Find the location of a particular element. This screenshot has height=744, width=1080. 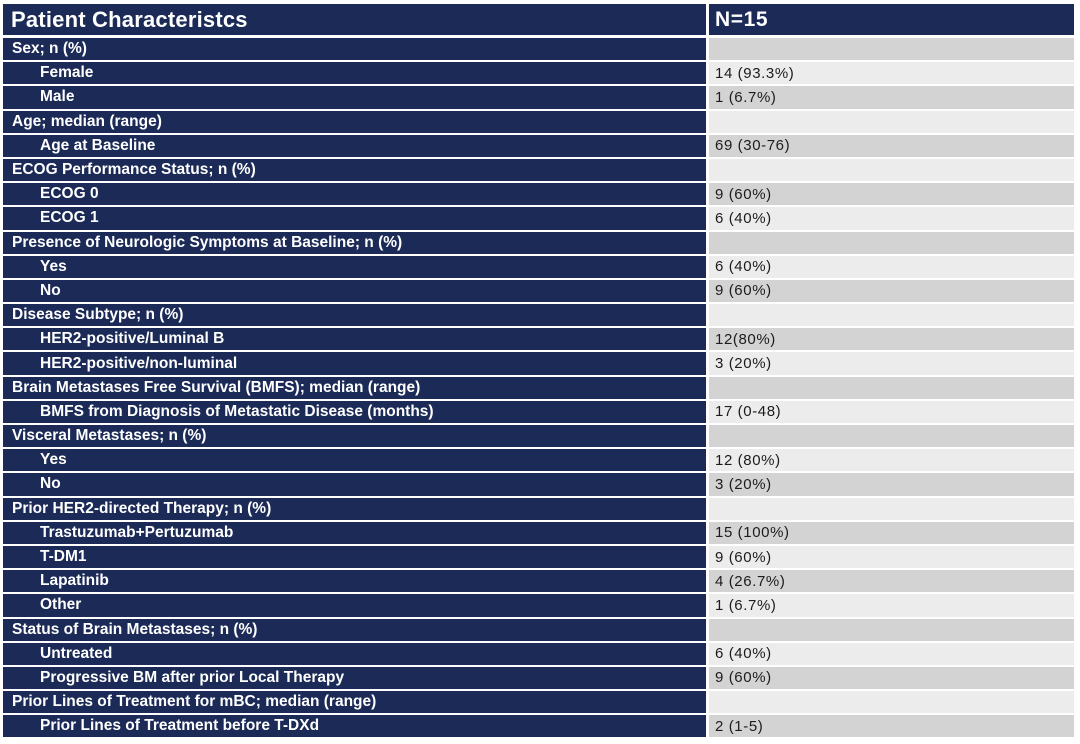

row-label: Lapatinib is located at coordinates (354, 581).